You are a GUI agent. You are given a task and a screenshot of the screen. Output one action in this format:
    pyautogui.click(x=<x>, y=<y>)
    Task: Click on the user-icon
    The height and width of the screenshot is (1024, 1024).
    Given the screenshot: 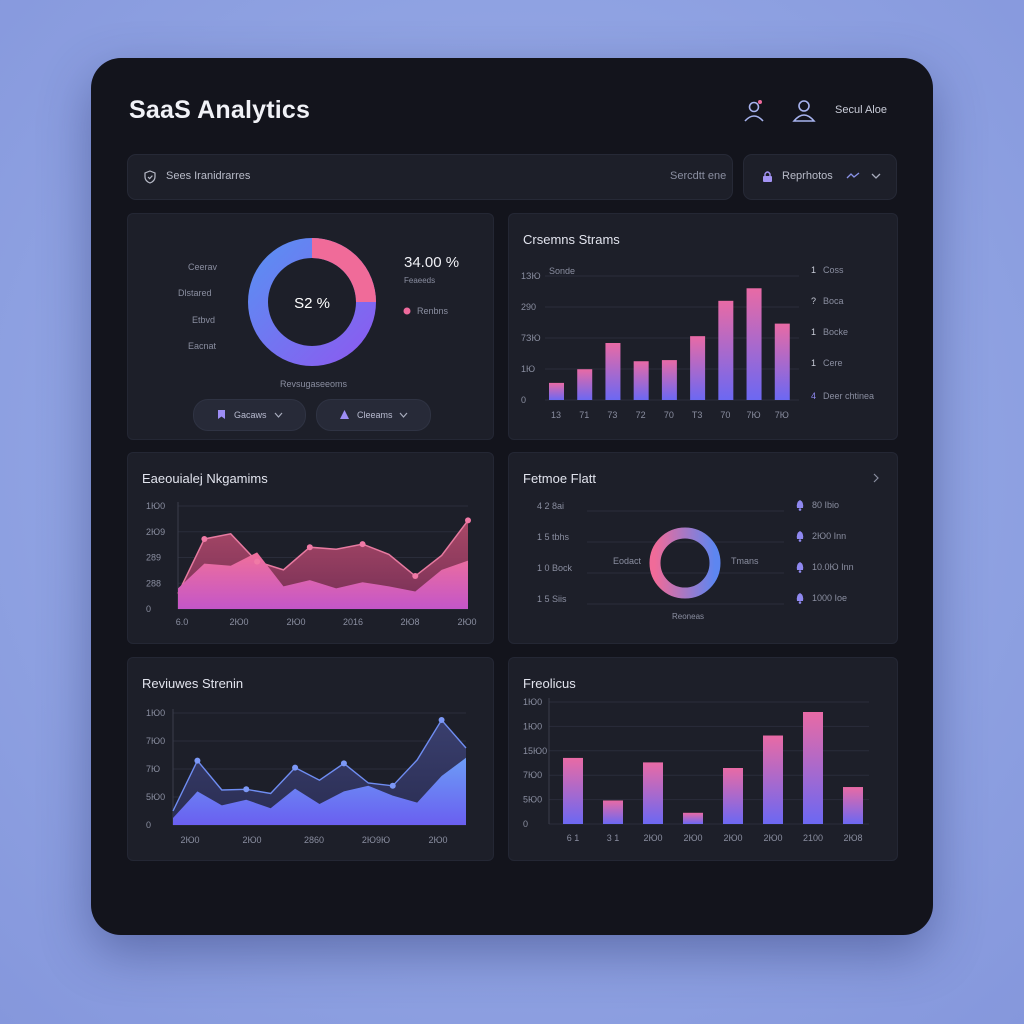 What is the action you would take?
    pyautogui.click(x=754, y=111)
    